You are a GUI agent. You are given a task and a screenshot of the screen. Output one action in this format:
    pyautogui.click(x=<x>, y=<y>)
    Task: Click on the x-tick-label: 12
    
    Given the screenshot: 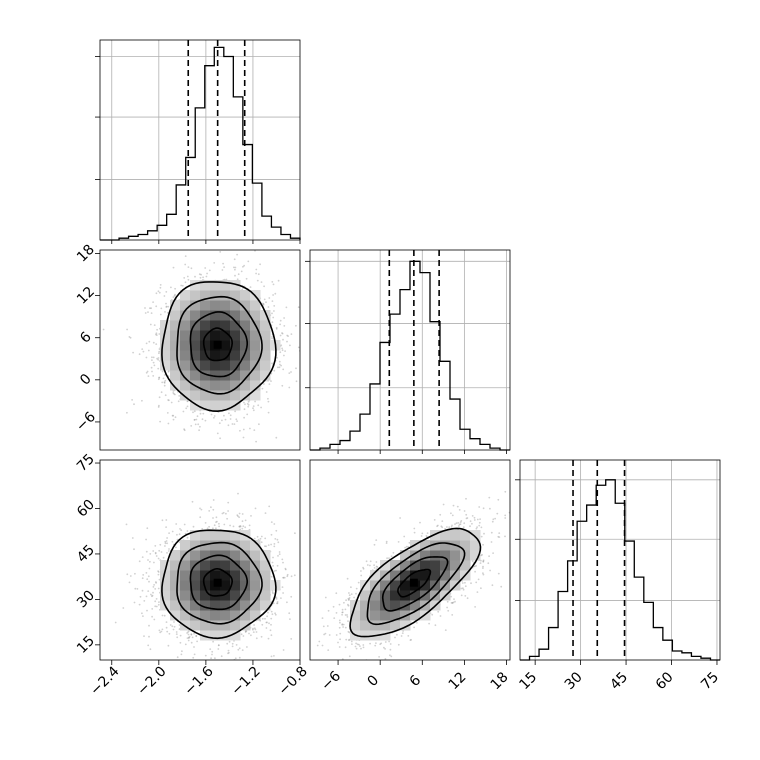 What is the action you would take?
    pyautogui.click(x=458, y=681)
    